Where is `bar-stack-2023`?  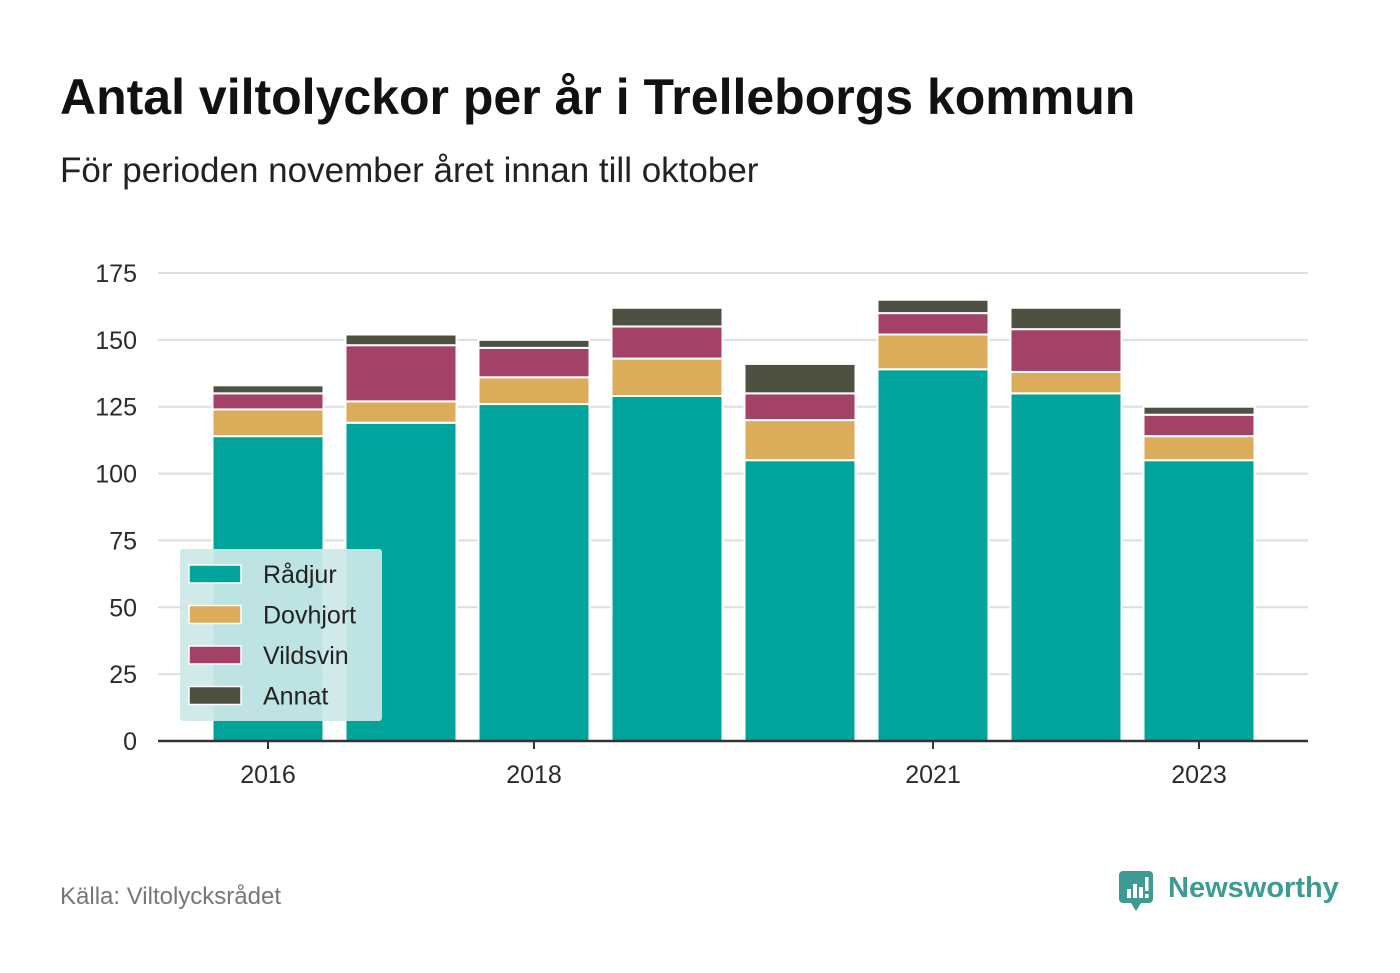
bar-stack-2023 is located at coordinates (1199, 573).